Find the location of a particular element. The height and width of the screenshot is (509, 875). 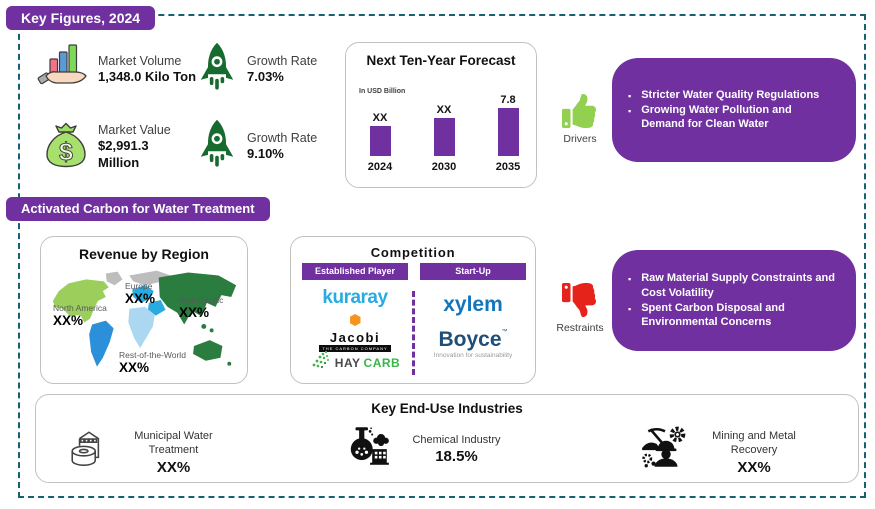

end-use-value: 18.5% is located at coordinates (456, 457).